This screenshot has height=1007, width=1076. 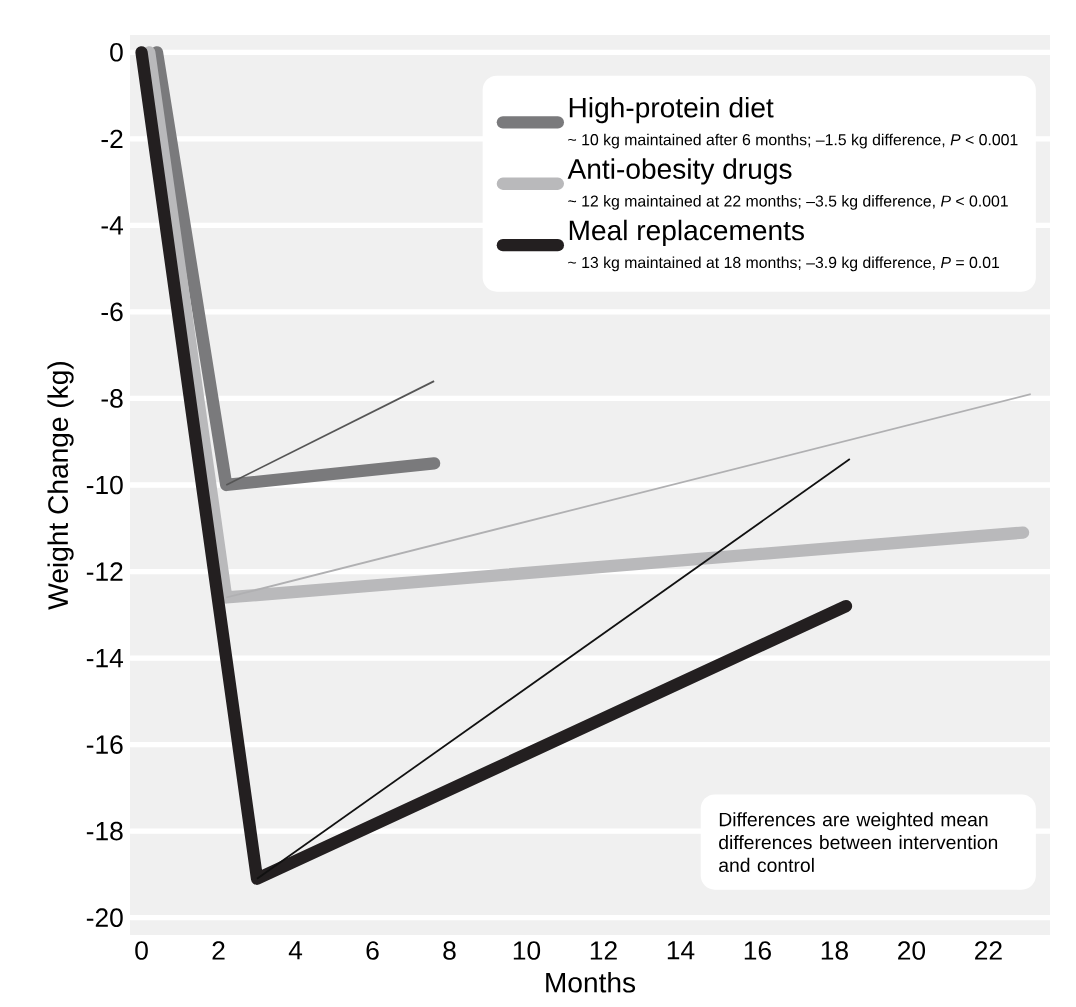 I want to click on y-tick-label: -10, so click(x=104, y=485).